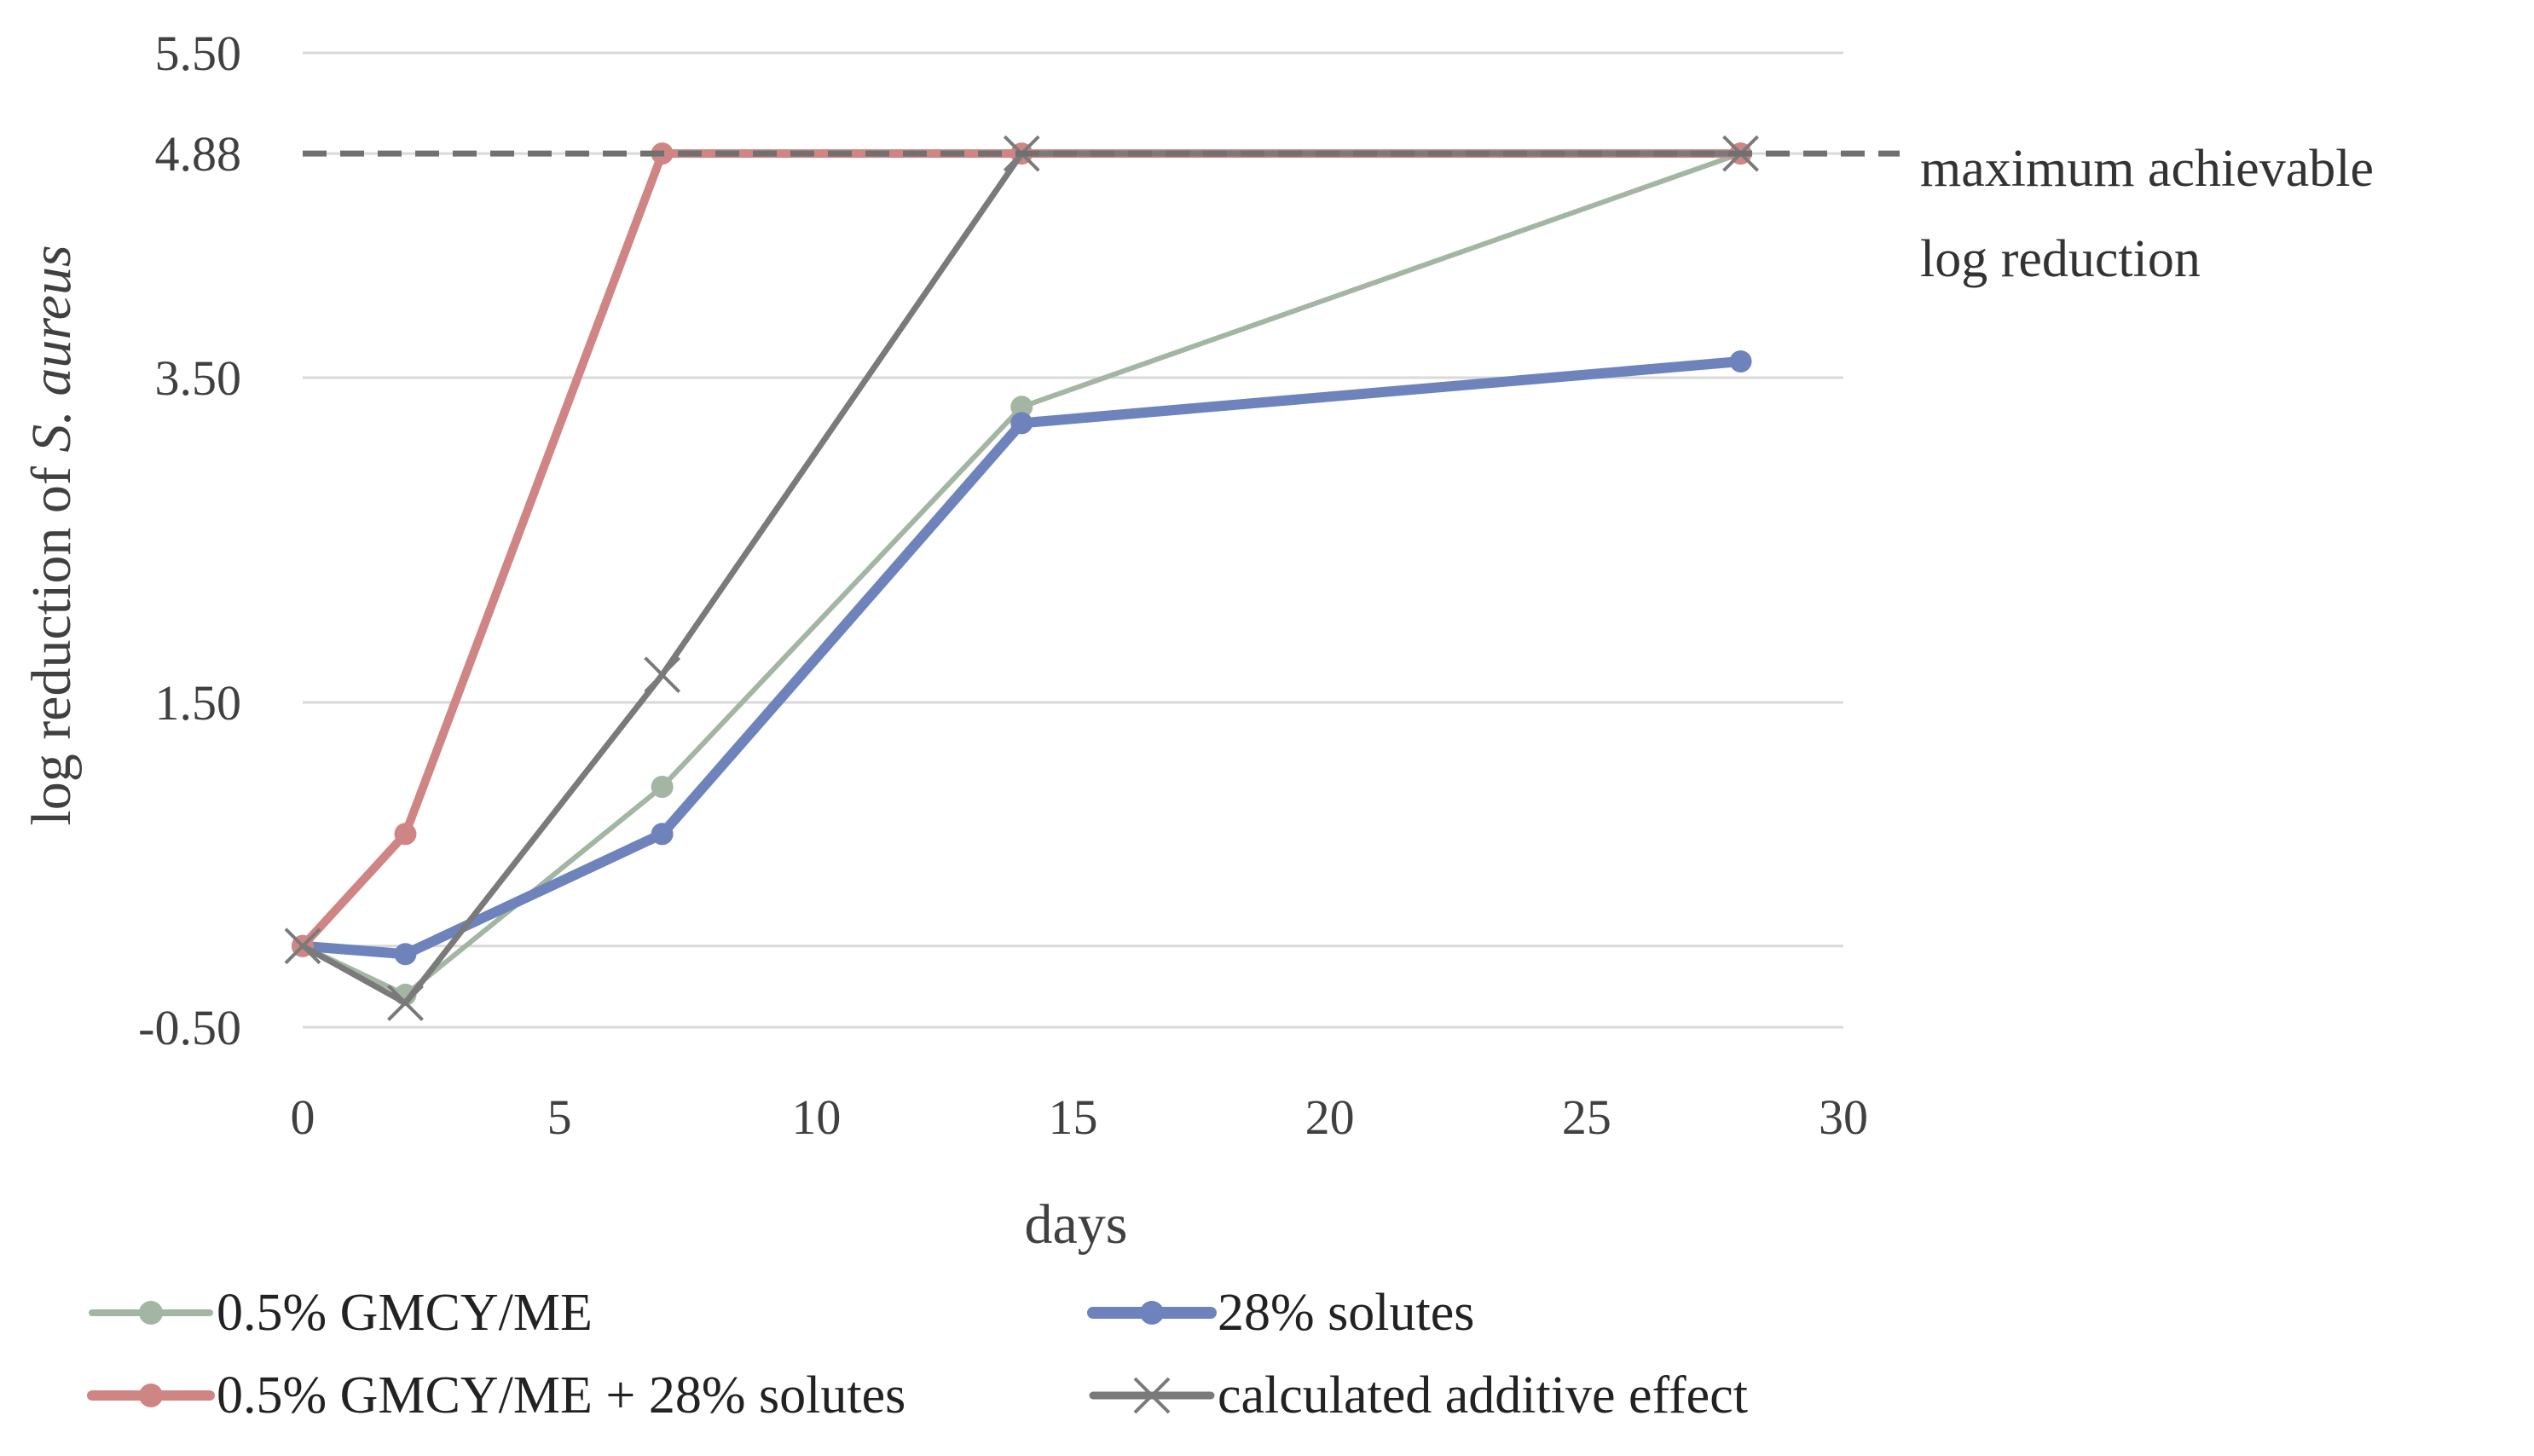 This screenshot has height=1456, width=2534. Describe the element at coordinates (1843, 1117) in the screenshot. I see `x-tick-label: 30` at that location.